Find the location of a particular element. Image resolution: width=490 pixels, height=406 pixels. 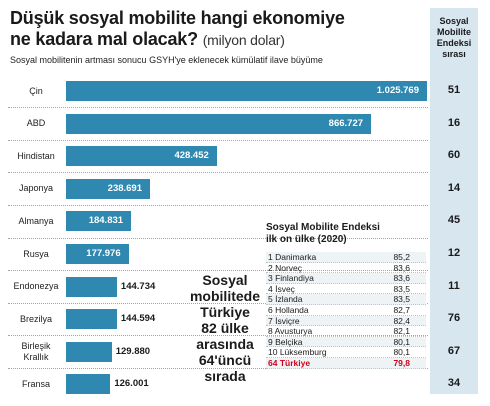

table-value: 82,7 is located at coordinates (401, 309).